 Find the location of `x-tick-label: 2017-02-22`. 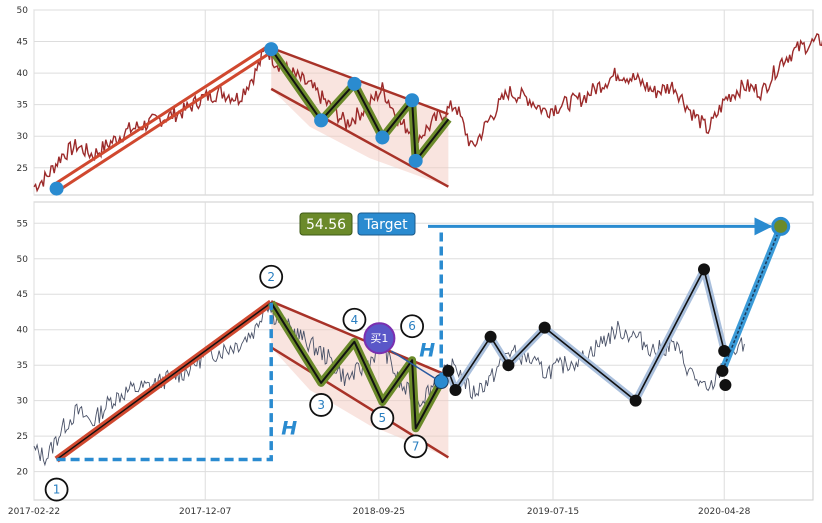

x-tick-label: 2017-02-22 is located at coordinates (34, 512).